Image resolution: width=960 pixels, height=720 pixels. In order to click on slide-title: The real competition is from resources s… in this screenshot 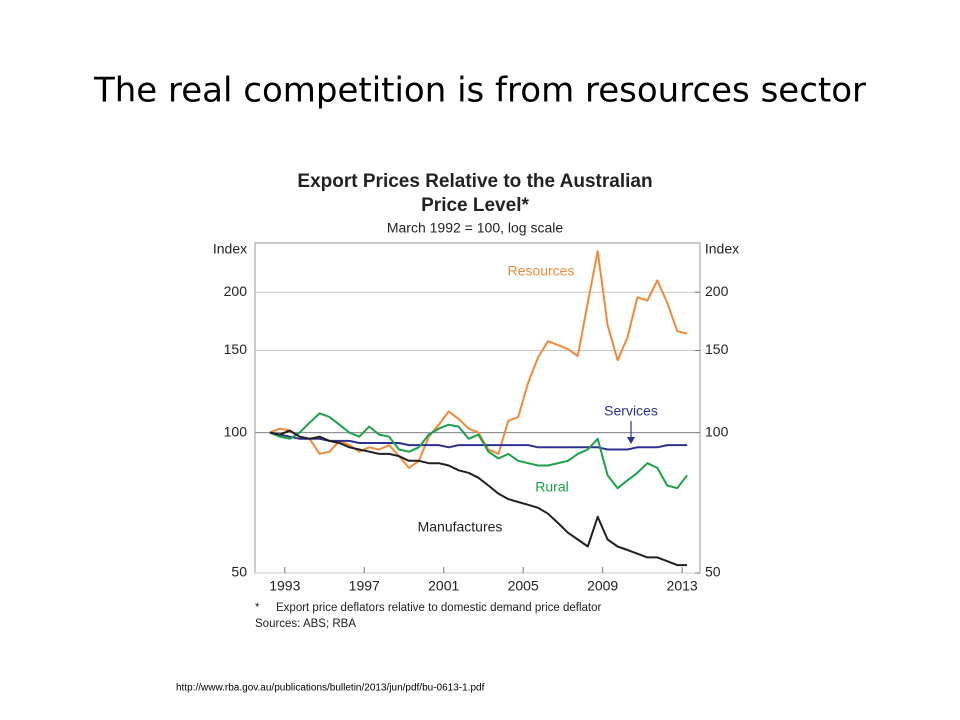, I will do `click(479, 91)`.